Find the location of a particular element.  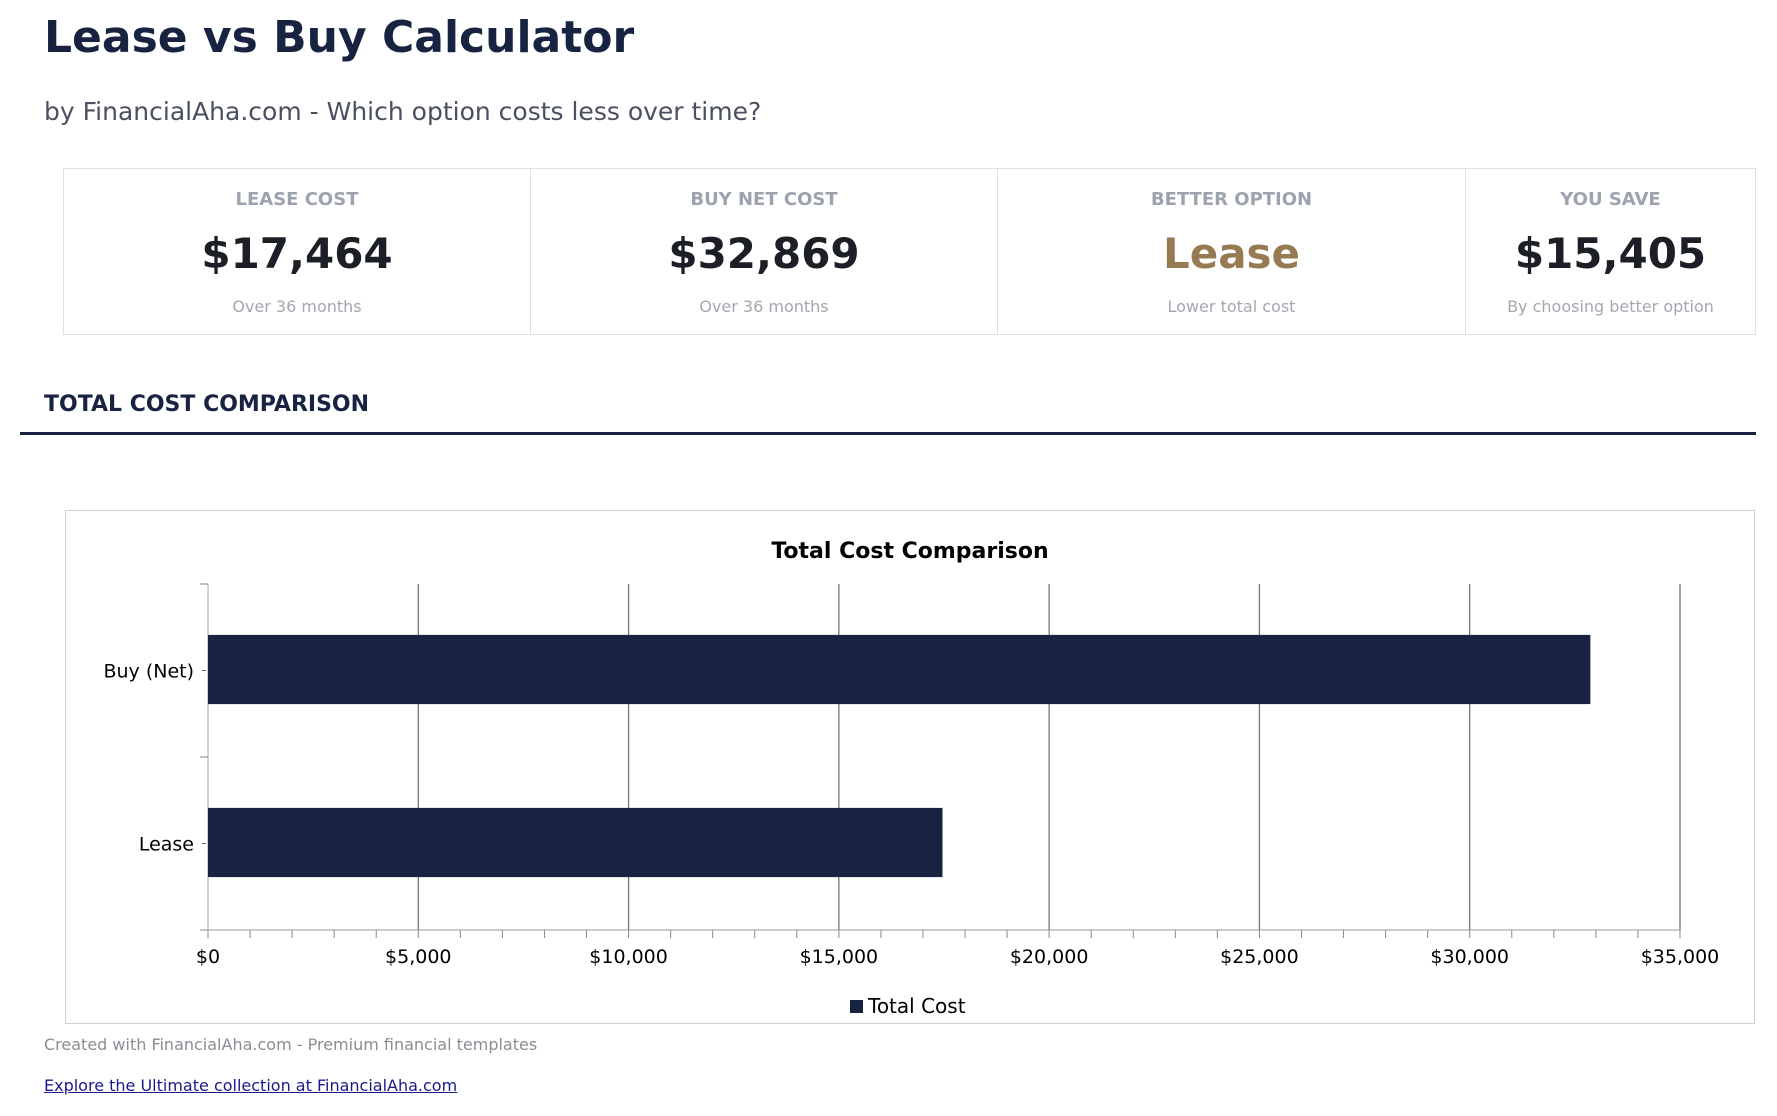

chart-title: Total Cost Comparison is located at coordinates (909, 551).